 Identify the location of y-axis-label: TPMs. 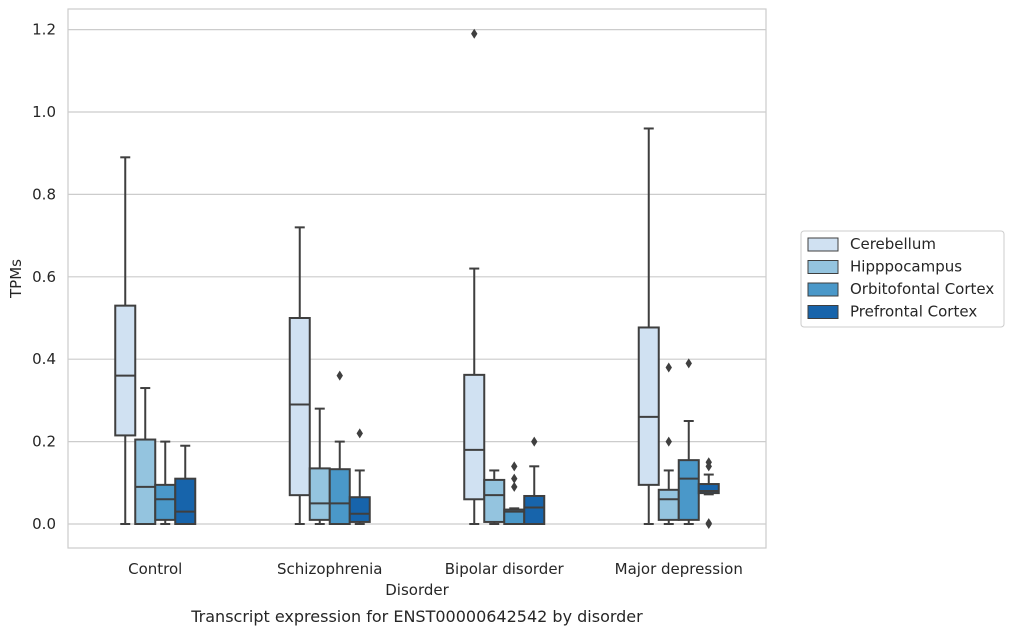
(16, 279).